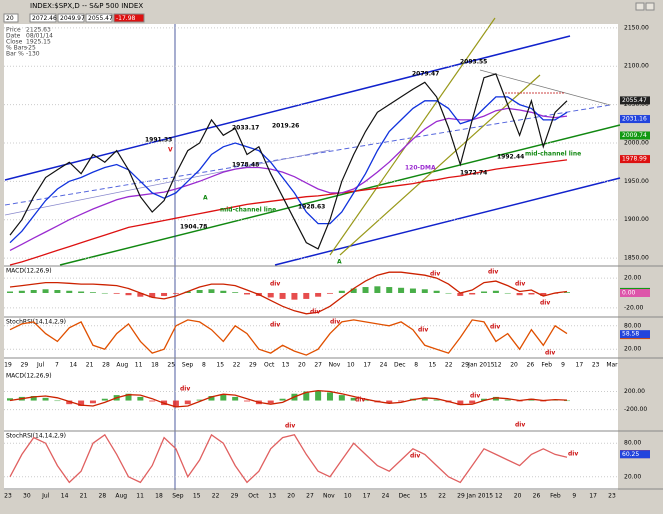  I want to click on value-tag-label: 2009.74, so click(634, 135).